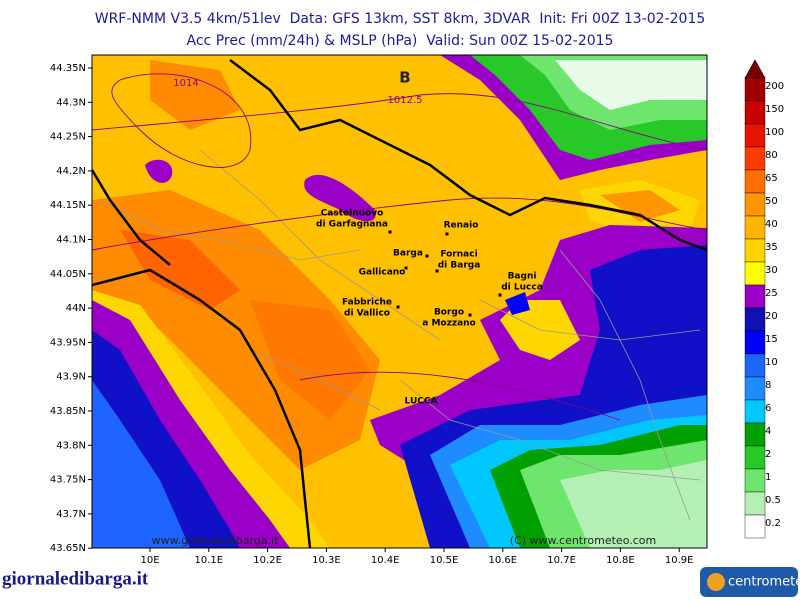 The image size is (800, 600). Describe the element at coordinates (71, 240) in the screenshot. I see `lat-label: 44.1N` at that location.